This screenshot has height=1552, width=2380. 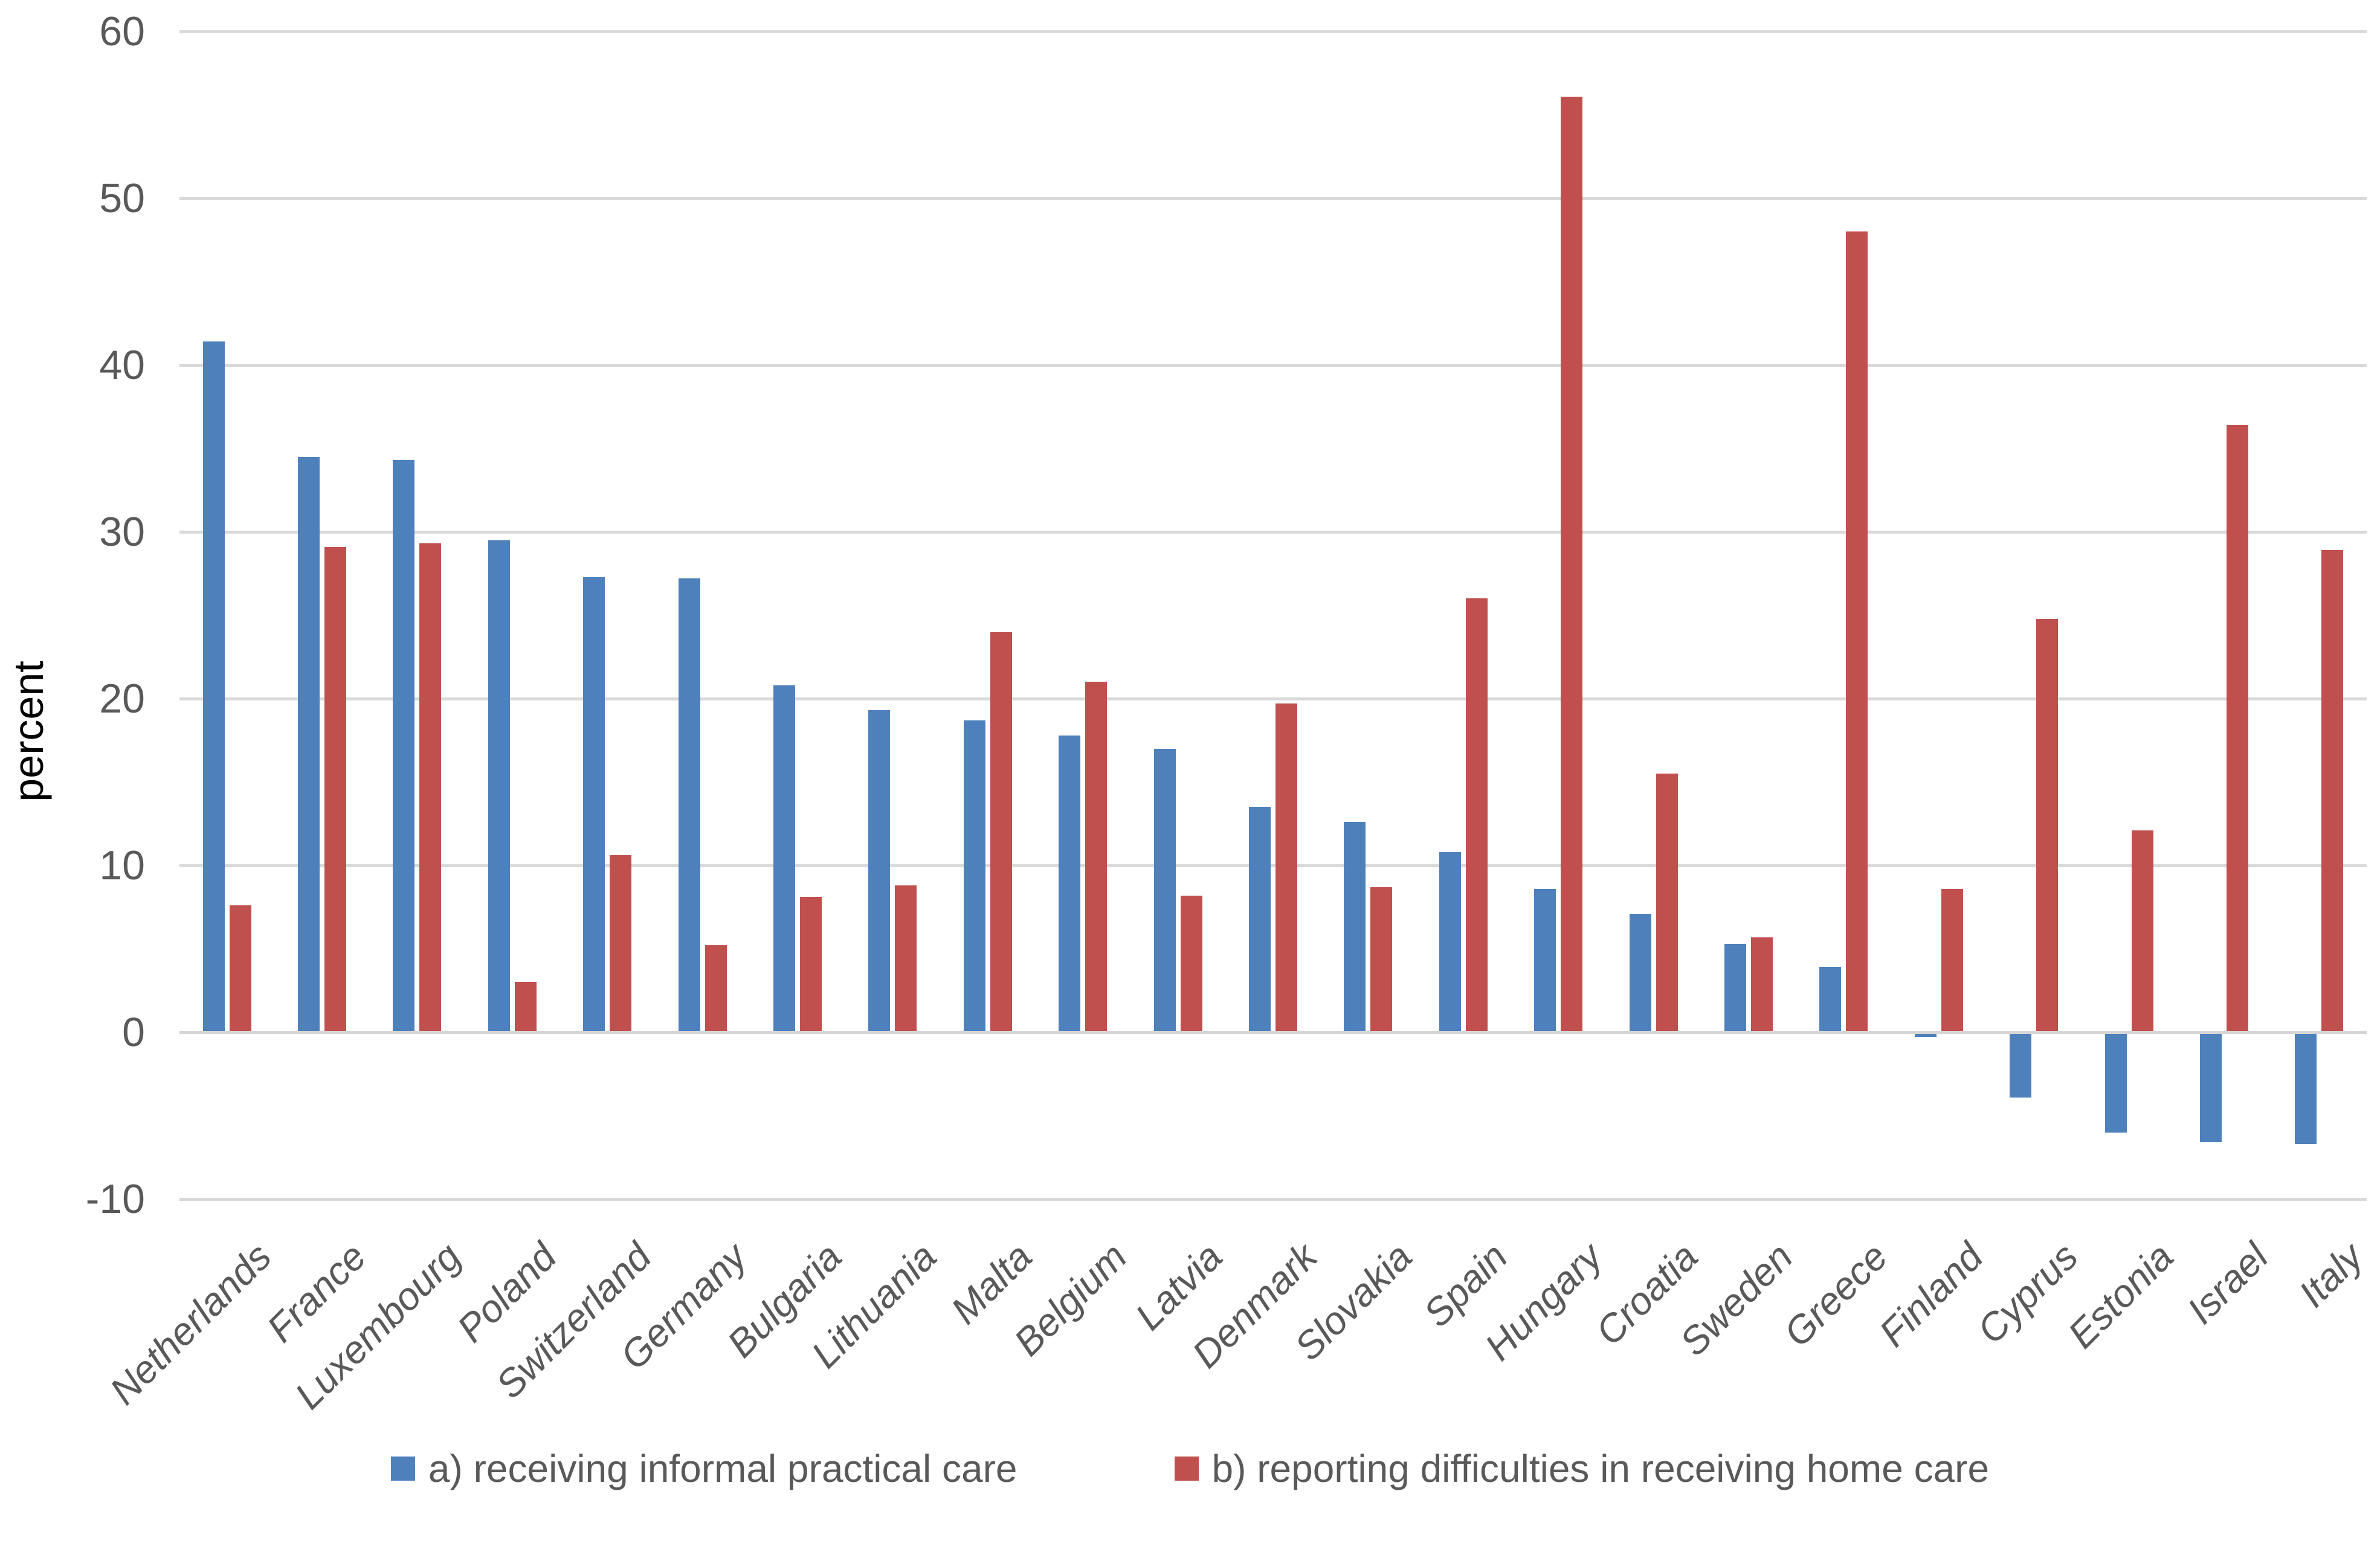 I want to click on bar-b-bulgaria, so click(x=811, y=964).